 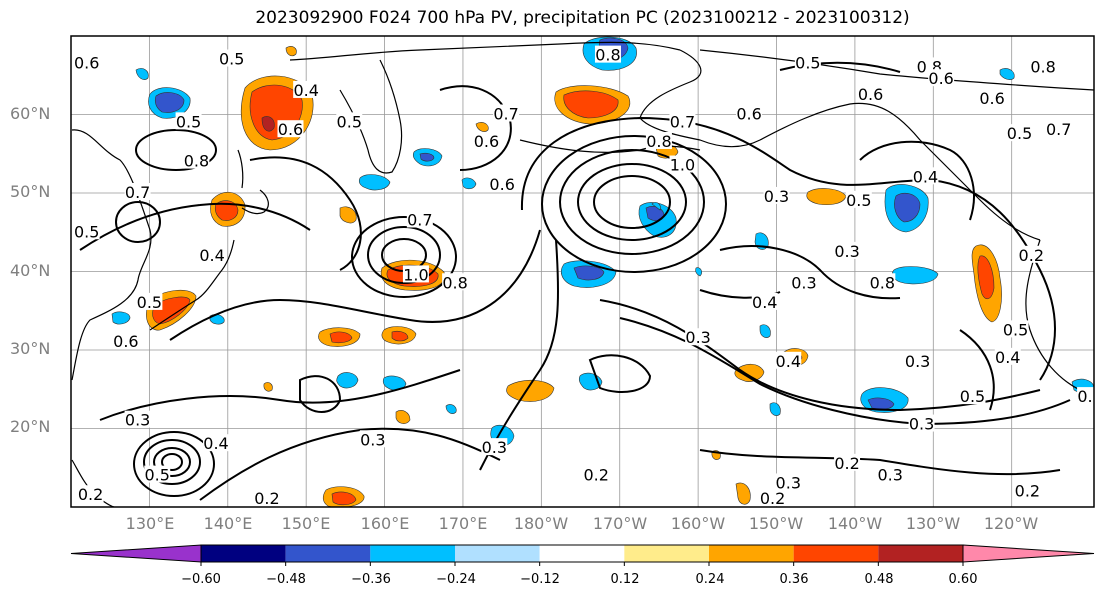 What do you see at coordinates (963, 579) in the screenshot?
I see `colorbar-tick: 0.60` at bounding box center [963, 579].